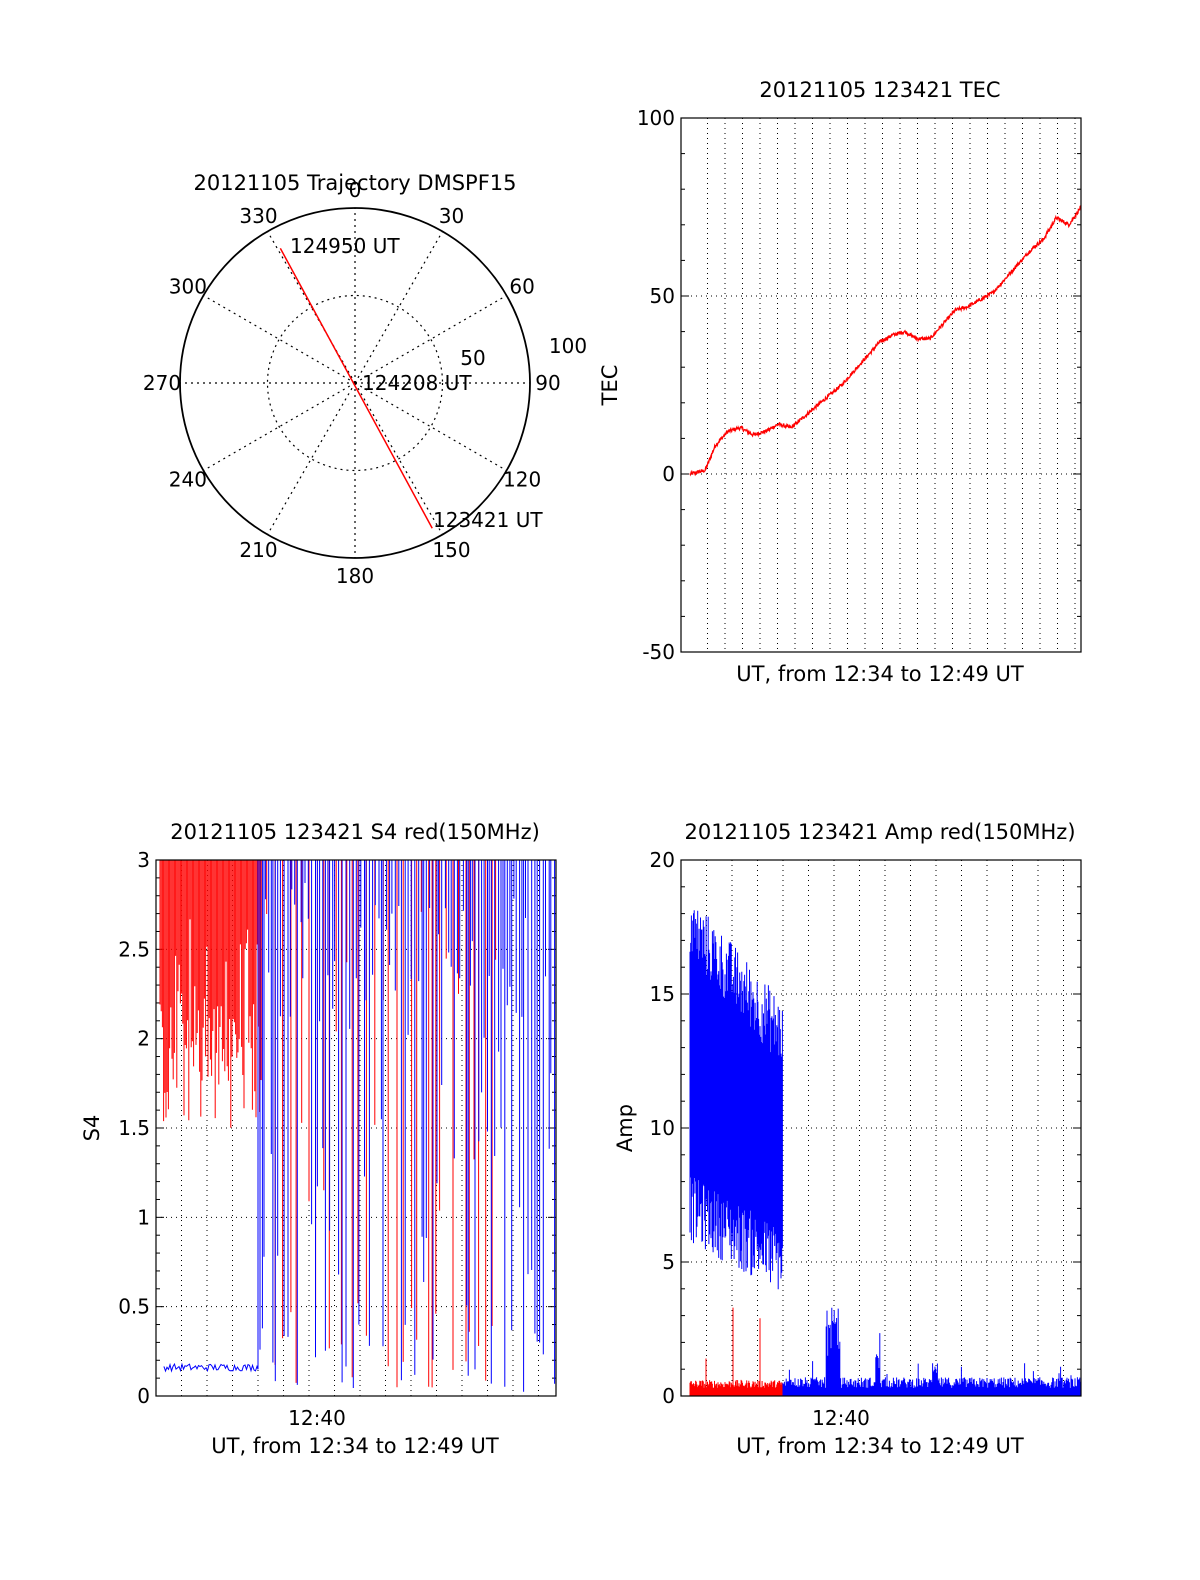 The image size is (1200, 1580). Describe the element at coordinates (355, 190) in the screenshot. I see `polar-angle-label-0: 0` at that location.